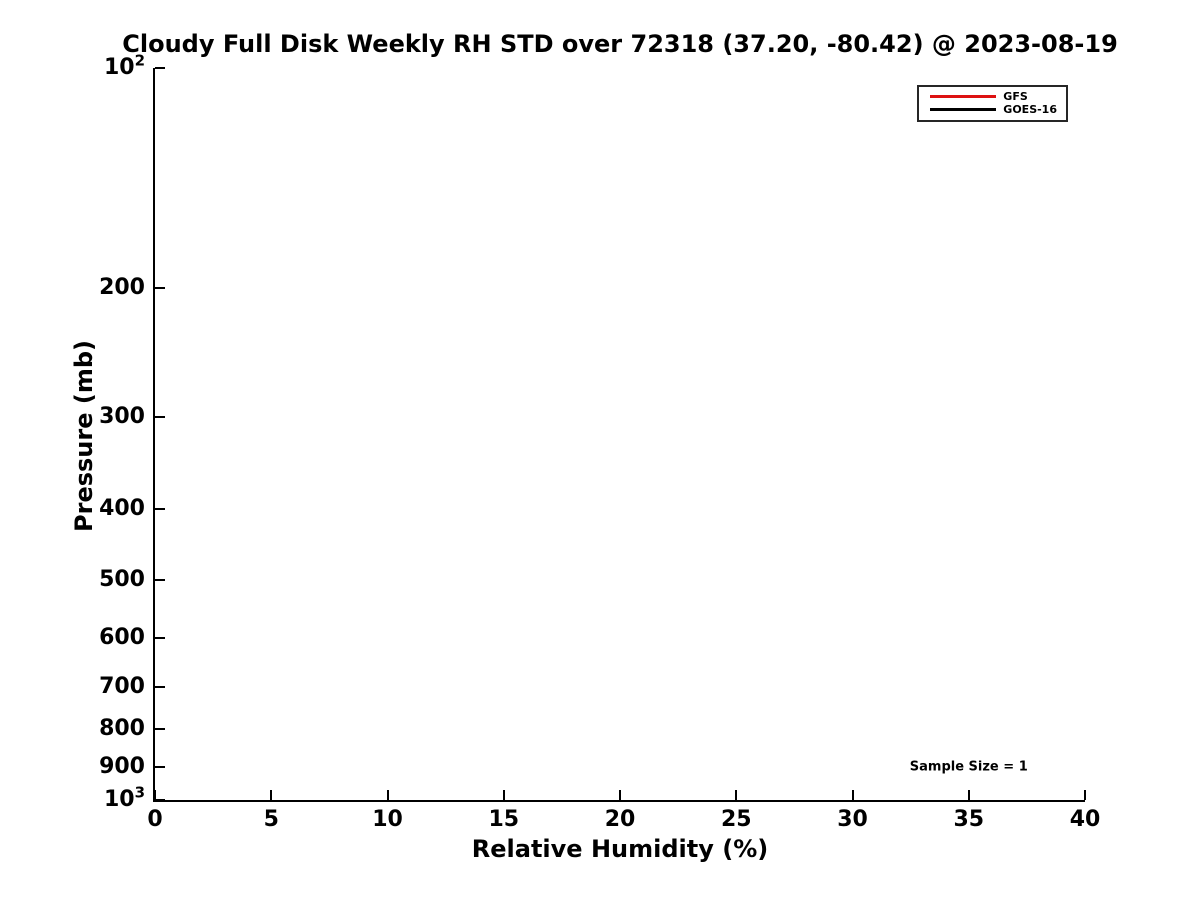 This screenshot has width=1200, height=900. What do you see at coordinates (122, 686) in the screenshot?
I see `y-tick-label: 700` at bounding box center [122, 686].